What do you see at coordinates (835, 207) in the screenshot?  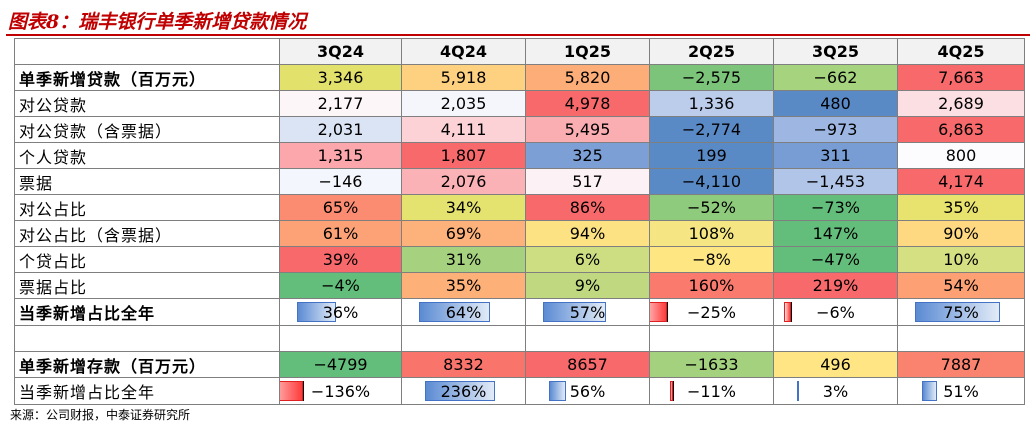 I see `table-cell: −73%` at bounding box center [835, 207].